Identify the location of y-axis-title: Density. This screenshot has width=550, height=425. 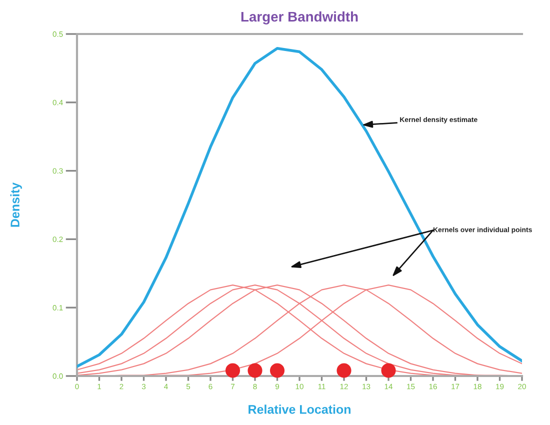
(16, 204).